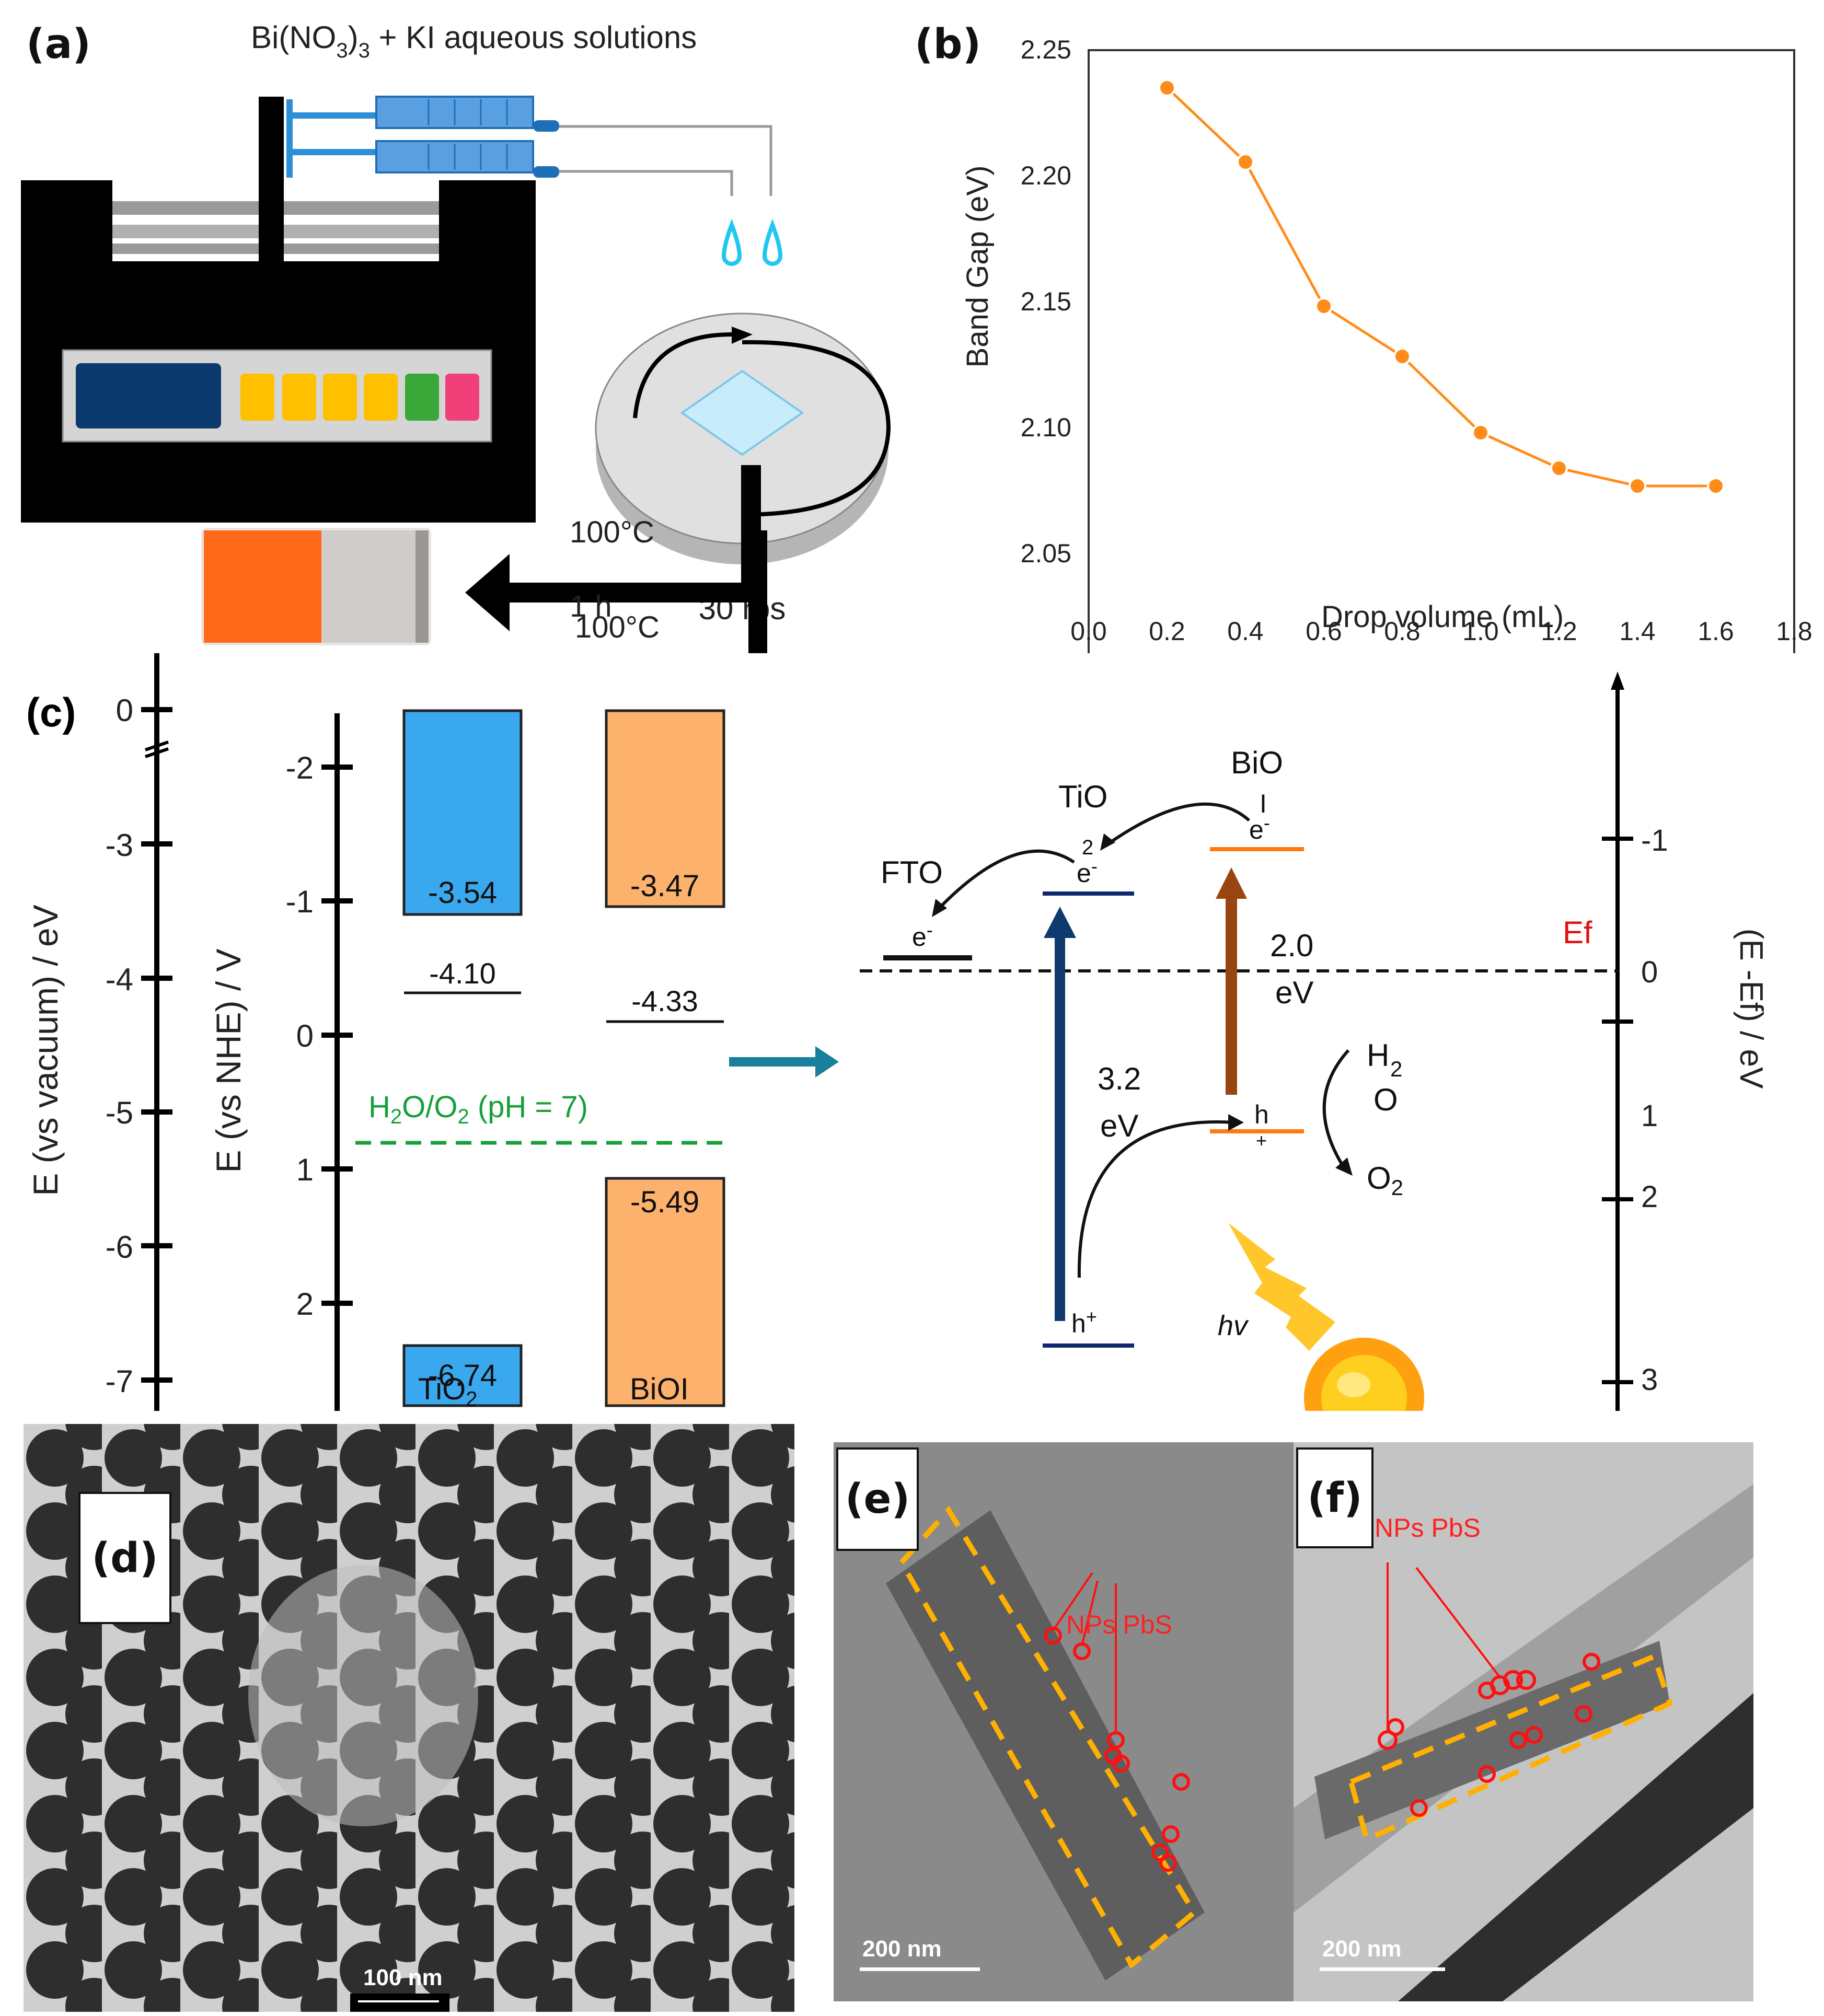 The image size is (1824, 2016). What do you see at coordinates (156, 1032) in the screenshot?
I see `vacuum-axis` at bounding box center [156, 1032].